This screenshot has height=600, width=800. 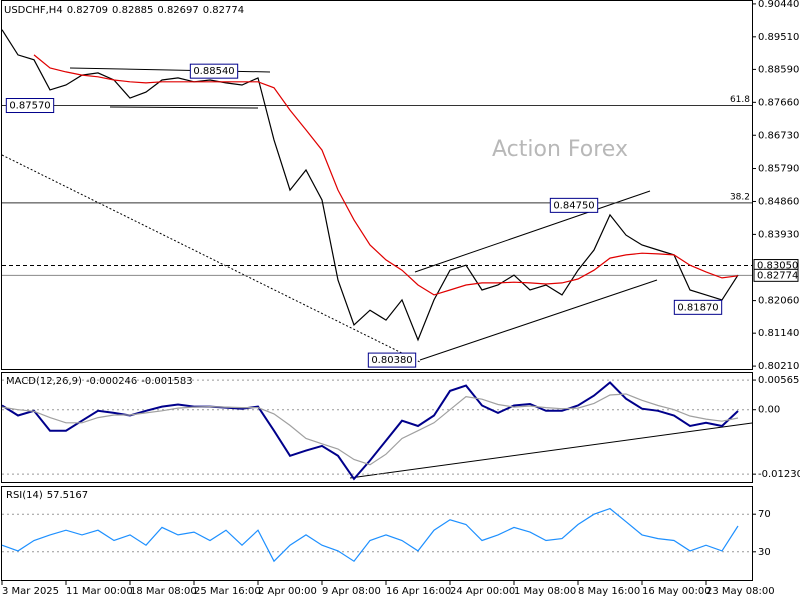 I want to click on rsi-frame, so click(x=377, y=533).